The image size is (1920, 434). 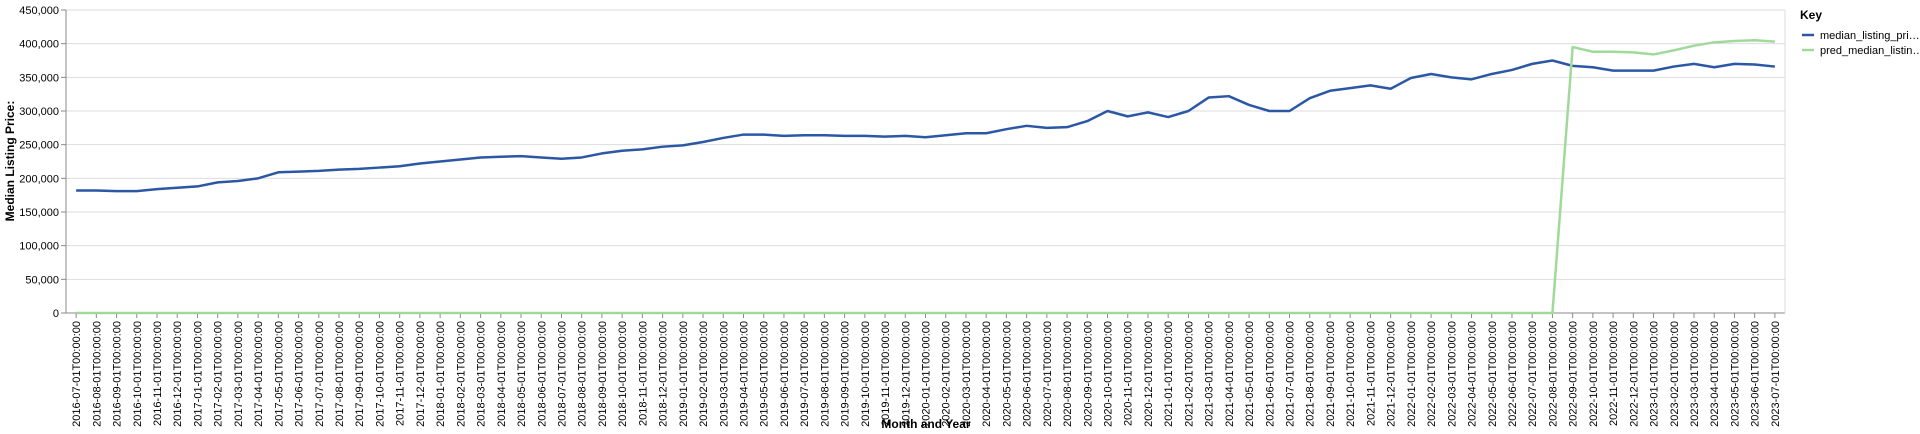 What do you see at coordinates (724, 374) in the screenshot?
I see `x-tick-label: 2019-03-01T00:00:00` at bounding box center [724, 374].